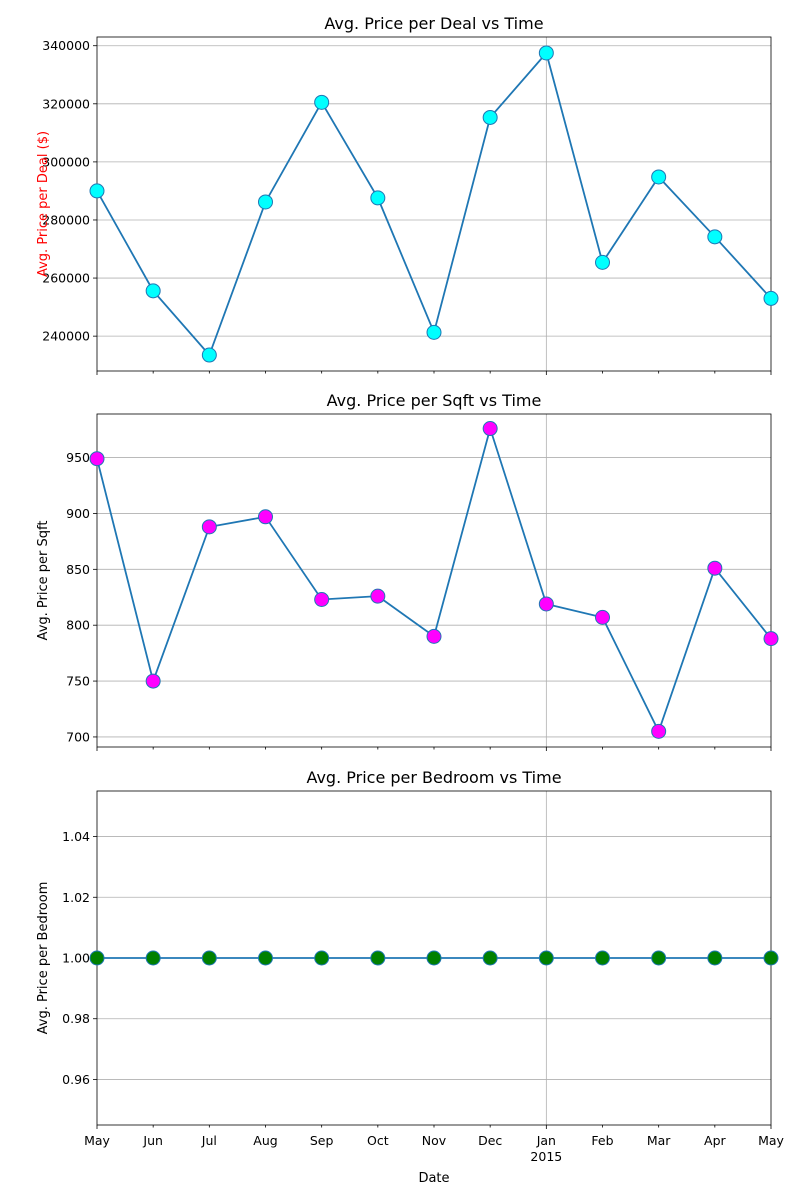 This screenshot has height=1200, width=800. Describe the element at coordinates (433, 1178) in the screenshot. I see `x-axis-label: Date` at that location.